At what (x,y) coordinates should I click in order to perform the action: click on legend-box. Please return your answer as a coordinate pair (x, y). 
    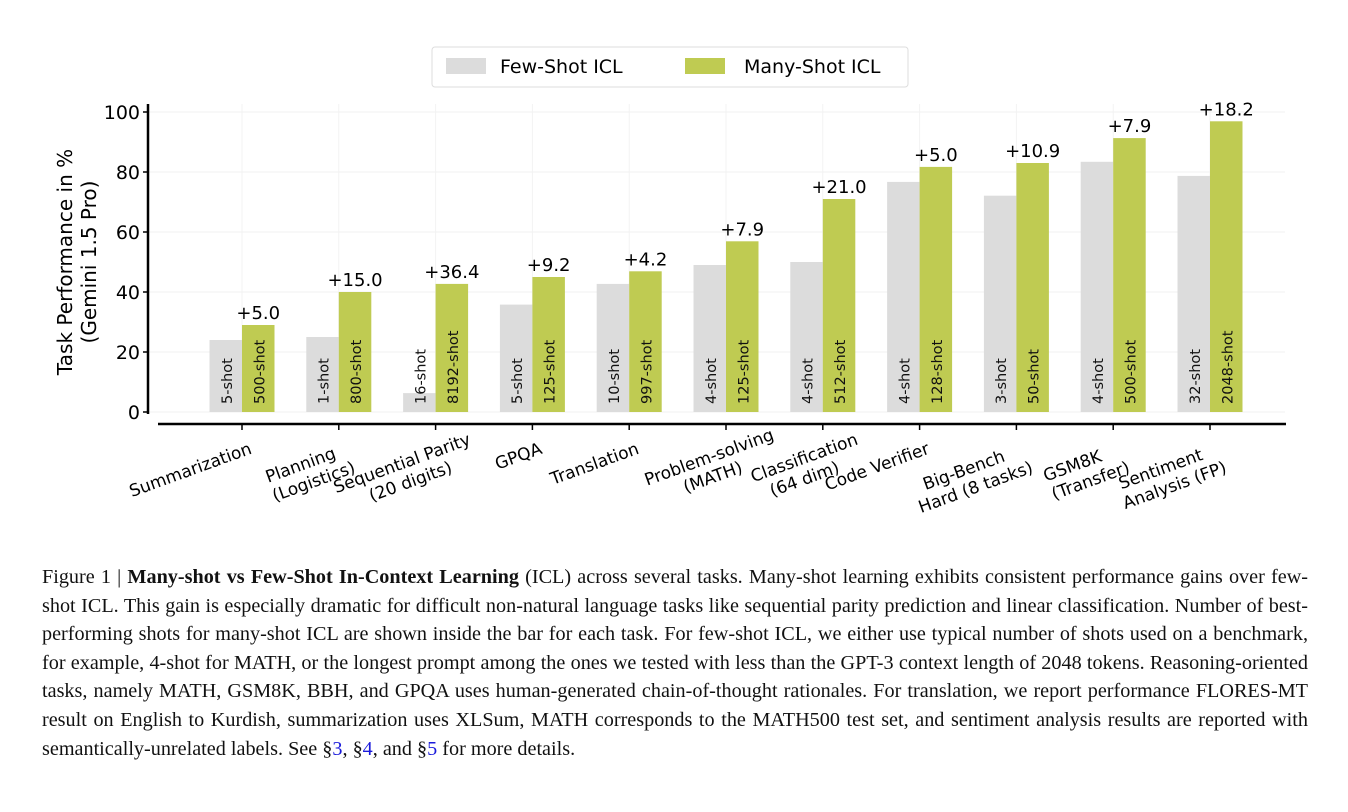
    Looking at the image, I should click on (670, 67).